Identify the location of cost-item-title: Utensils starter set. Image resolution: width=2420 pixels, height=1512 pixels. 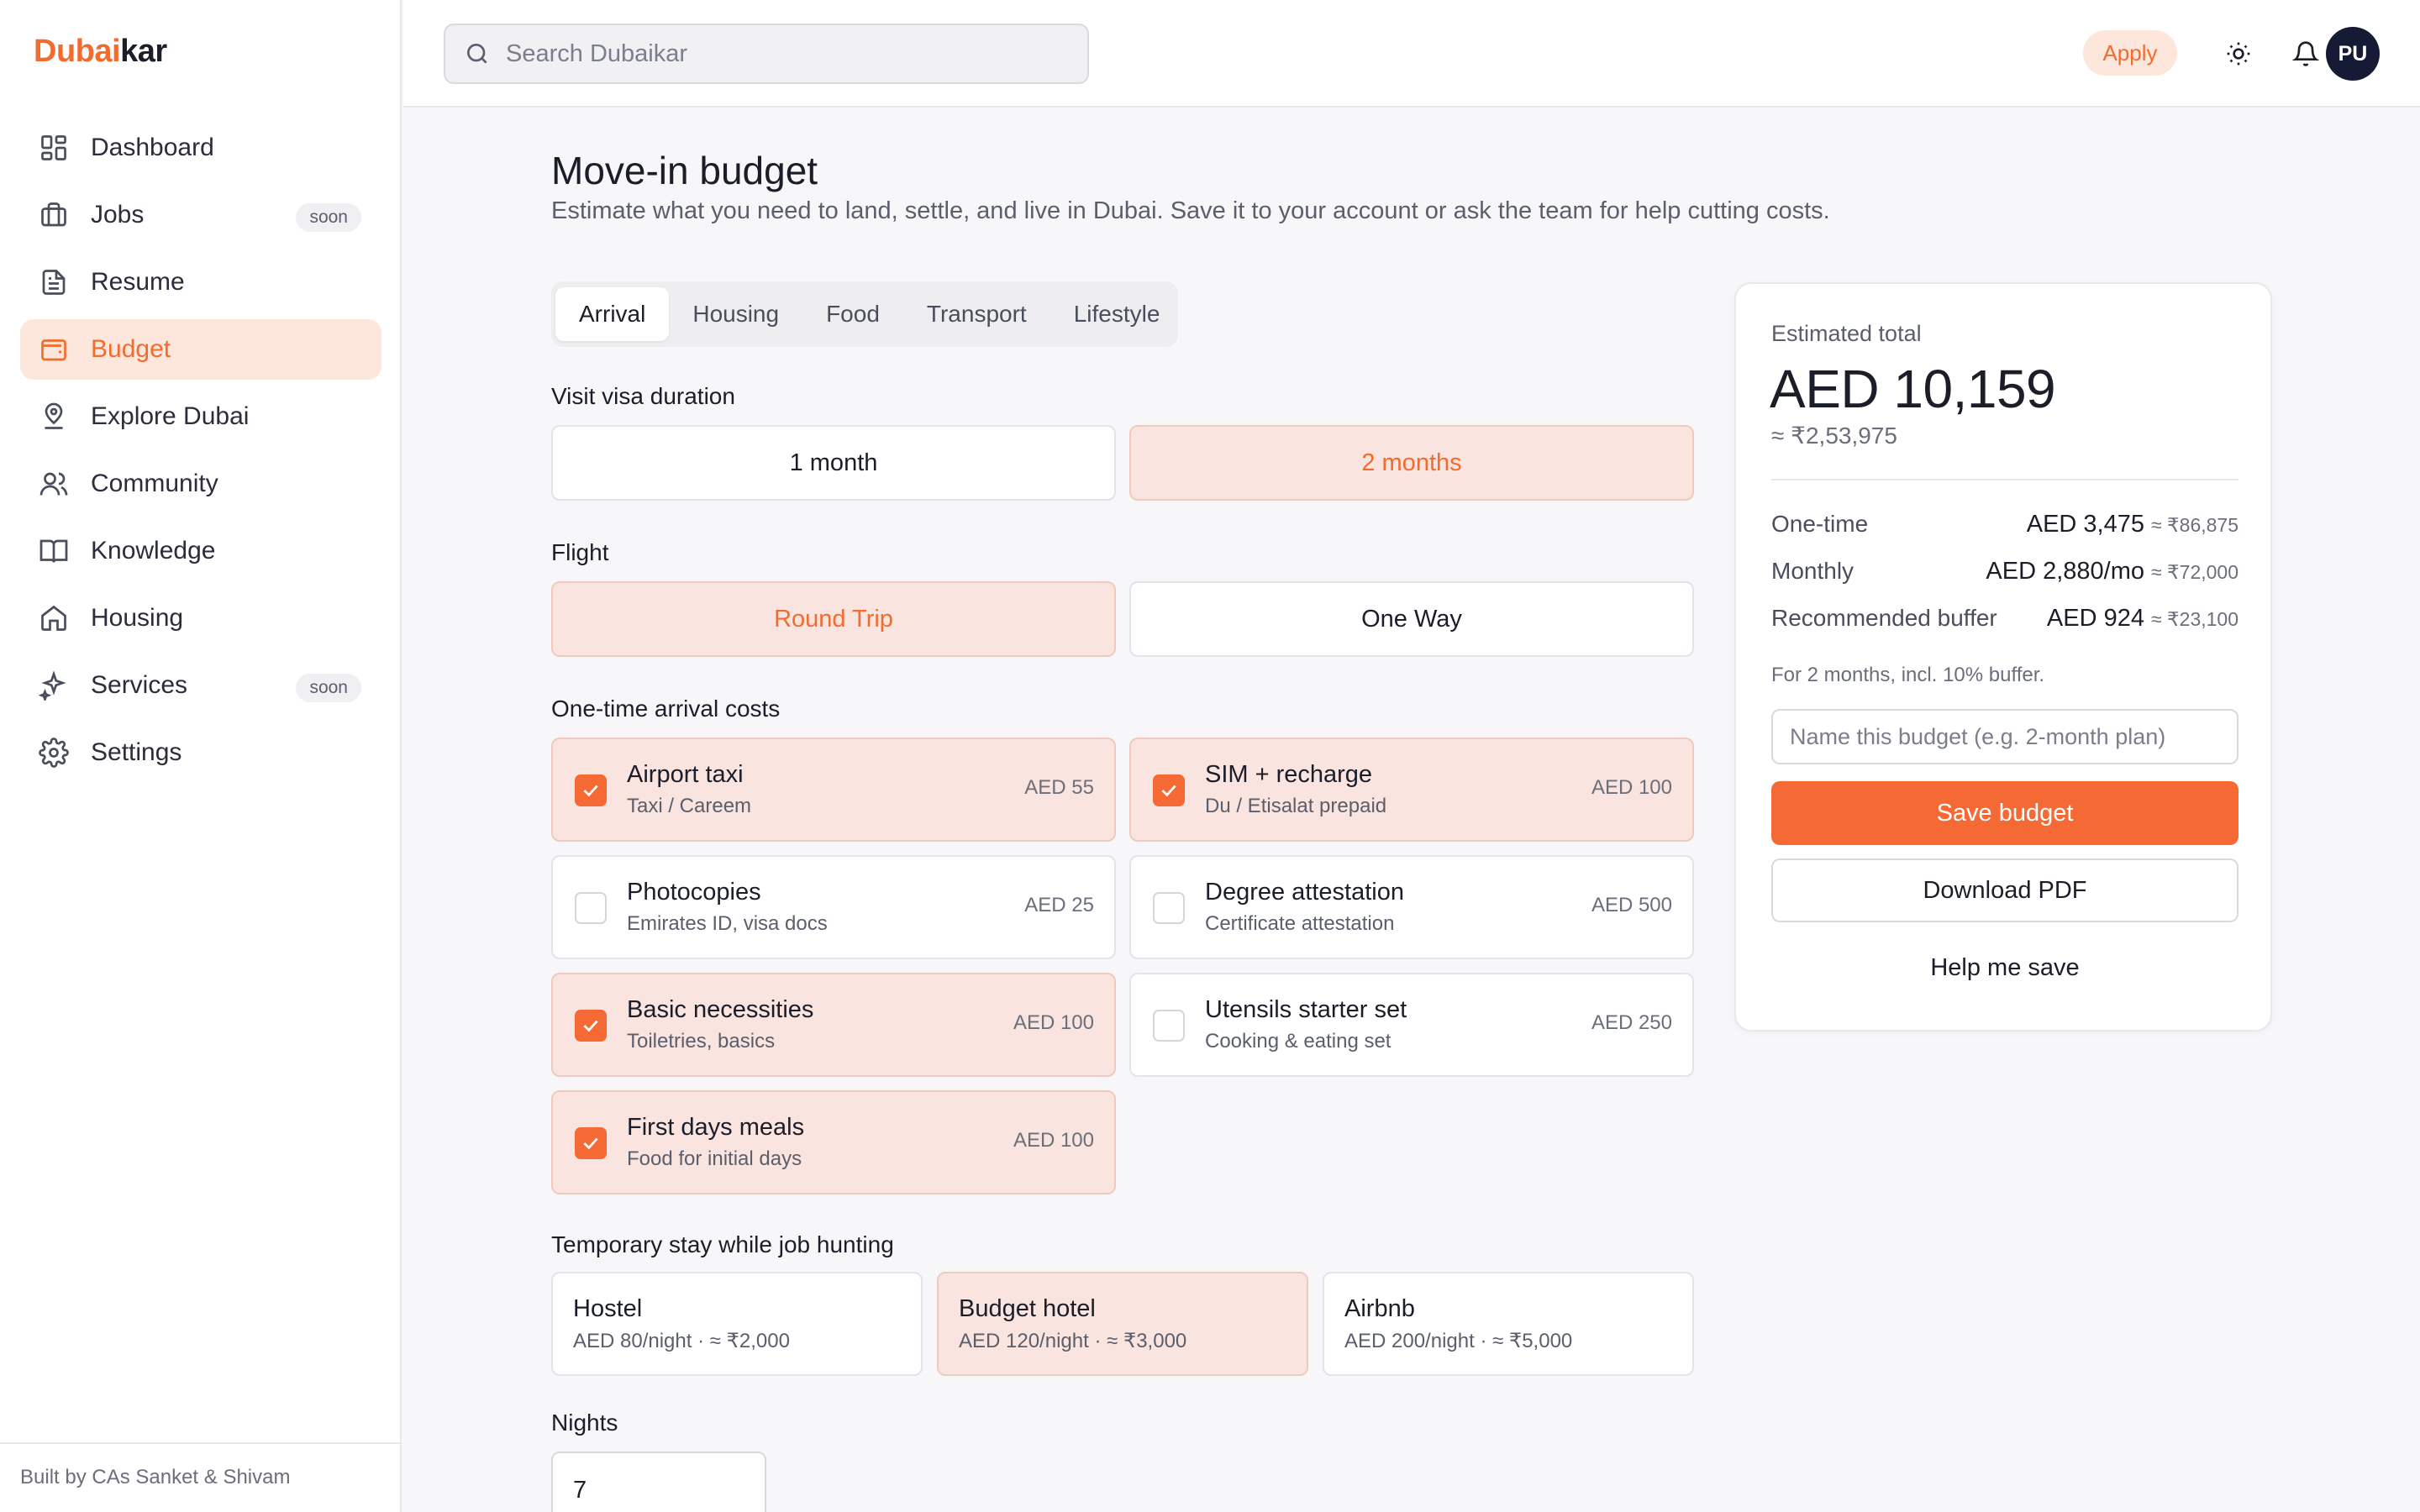
(1306, 1009).